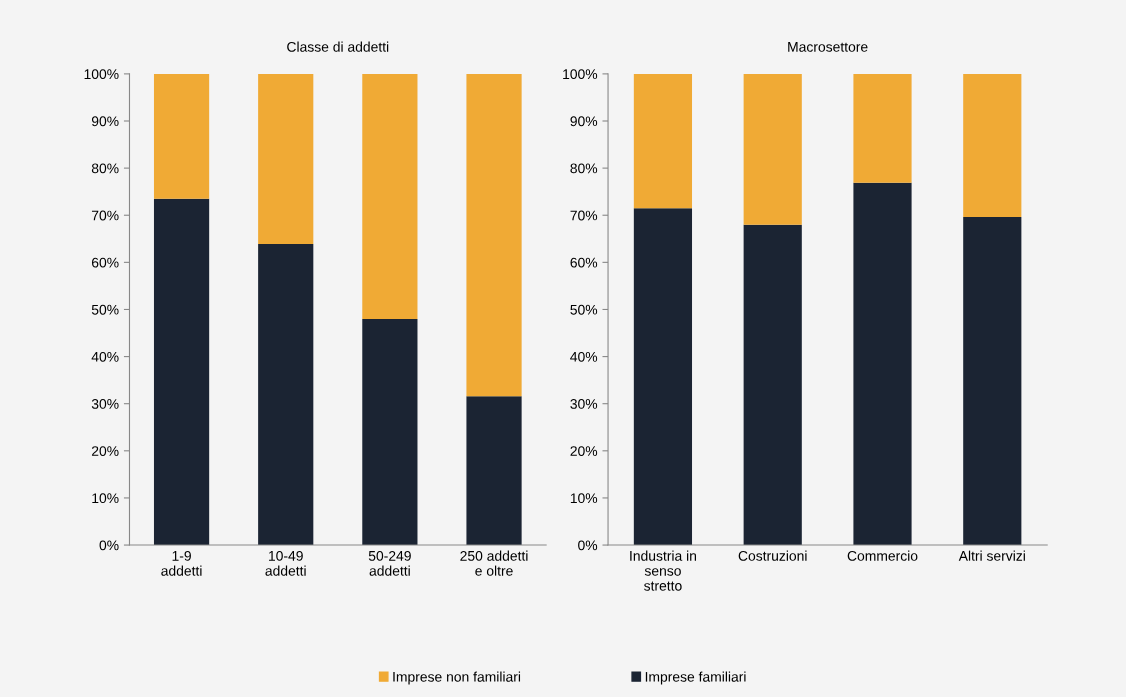 The image size is (1126, 697). I want to click on x-tick-label: Costruzioni, so click(772, 555).